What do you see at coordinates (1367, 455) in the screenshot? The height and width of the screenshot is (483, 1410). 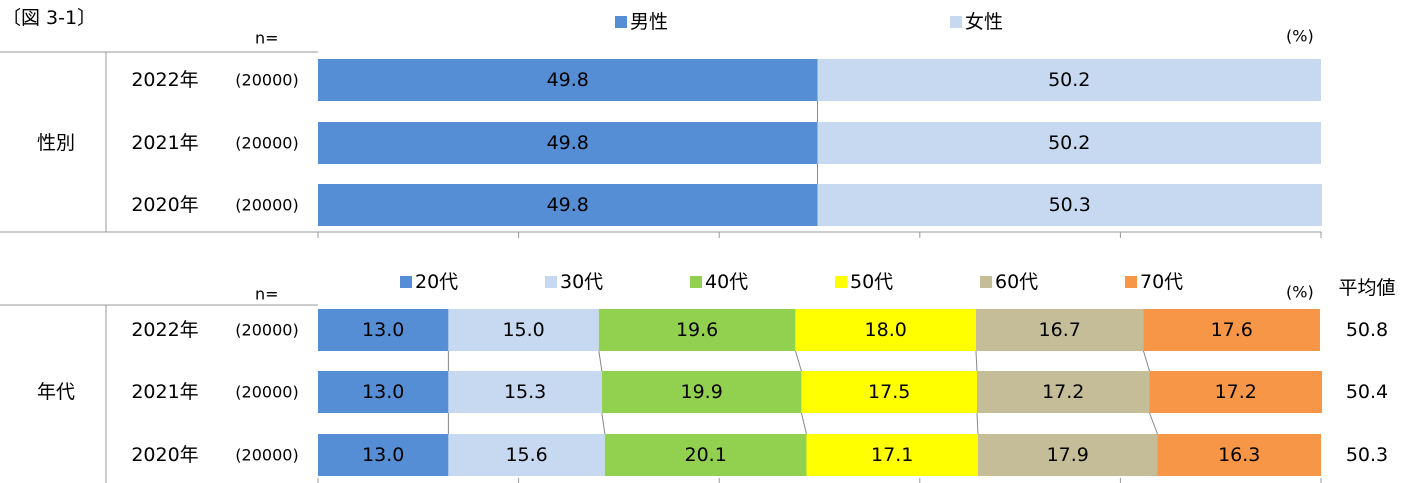 I see `average-value: 50.3` at bounding box center [1367, 455].